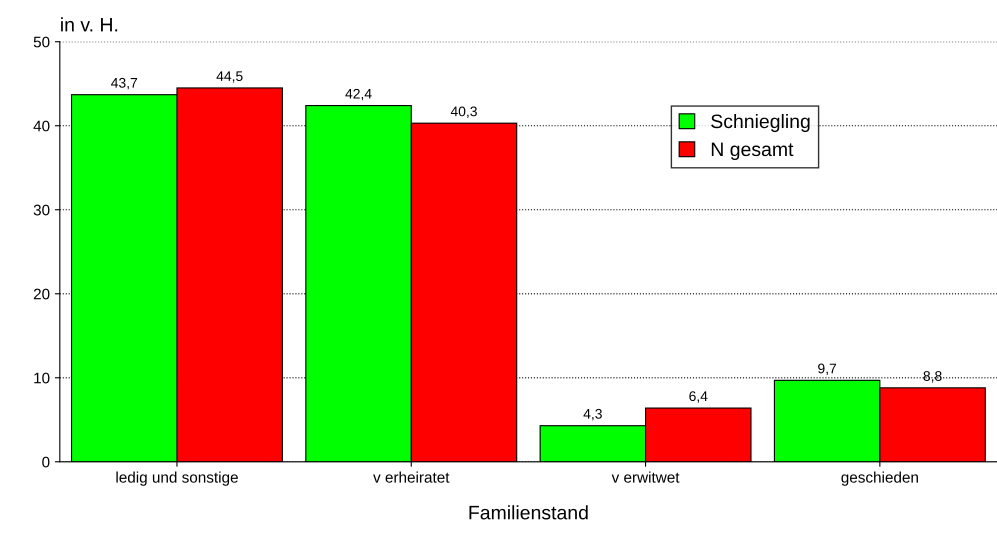 The width and height of the screenshot is (997, 542). Describe the element at coordinates (42, 210) in the screenshot. I see `y-tick-label: 30` at that location.